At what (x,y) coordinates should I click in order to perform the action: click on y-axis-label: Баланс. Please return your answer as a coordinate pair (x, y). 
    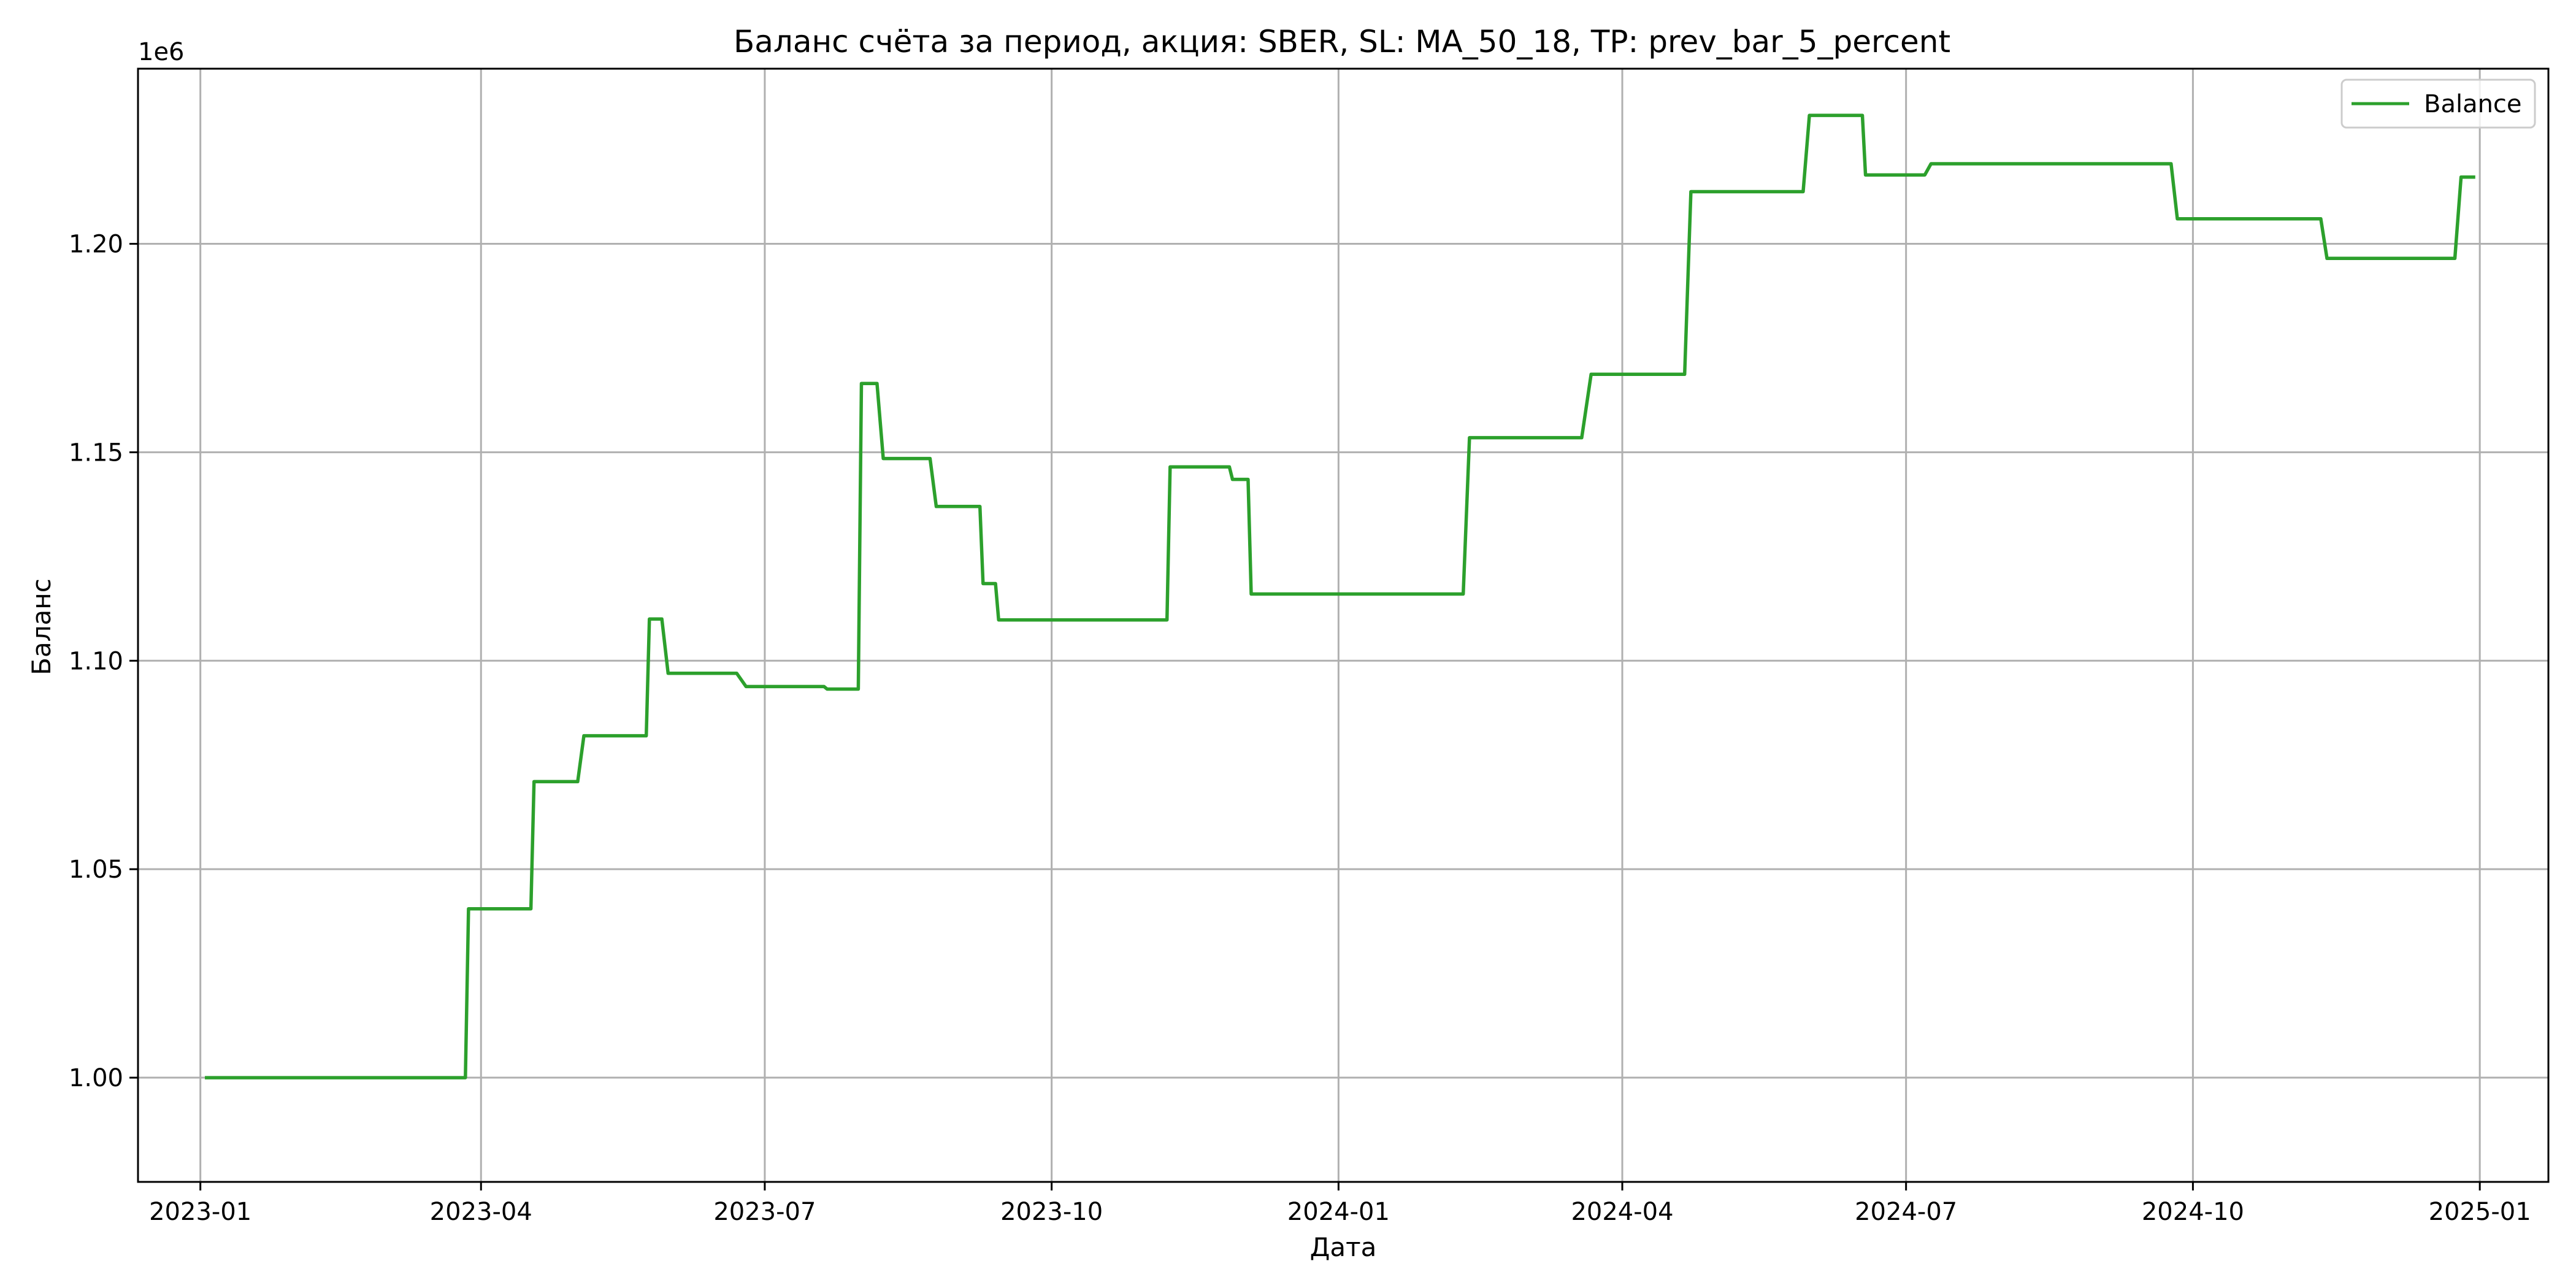
    Looking at the image, I should click on (41, 626).